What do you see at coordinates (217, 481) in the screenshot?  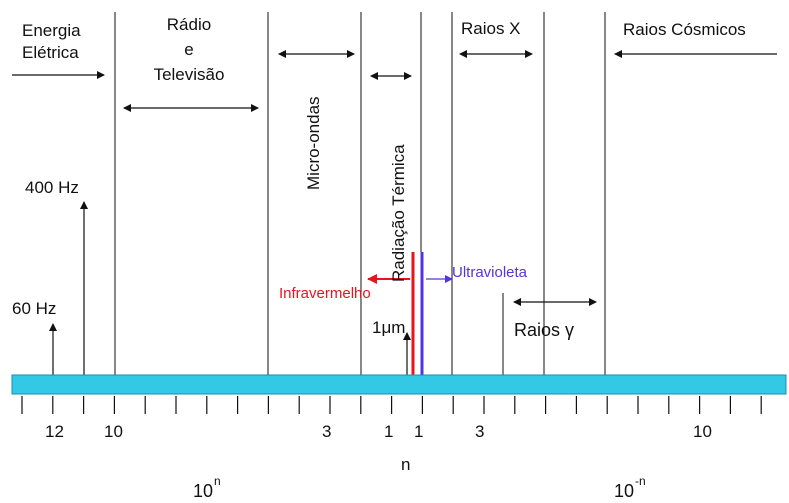 I see `scale-left-exp: n` at bounding box center [217, 481].